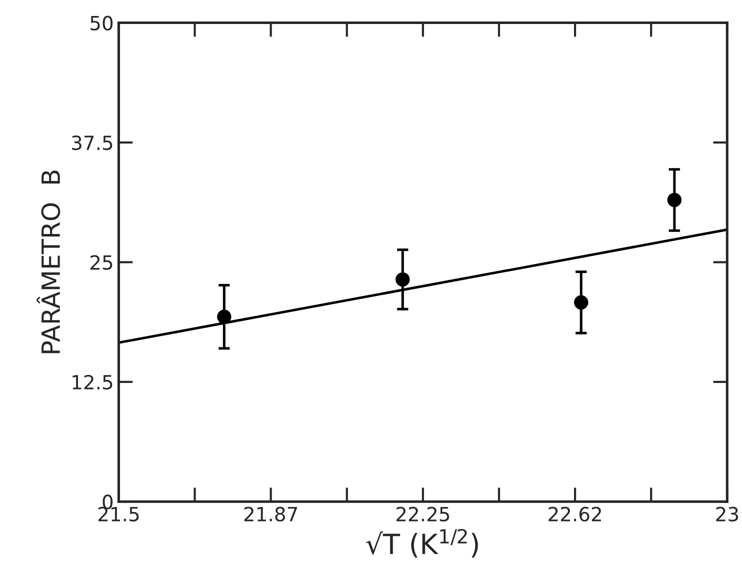 This screenshot has width=742, height=570. Describe the element at coordinates (423, 514) in the screenshot. I see `x-tick-label: 22.25` at that location.